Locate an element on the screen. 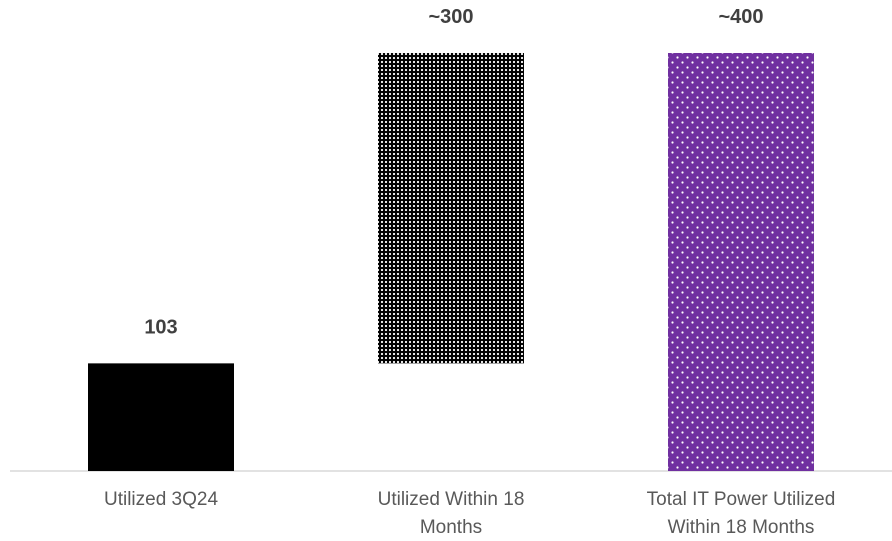 The width and height of the screenshot is (892, 541). value-label-2: ~300 is located at coordinates (450, 17).